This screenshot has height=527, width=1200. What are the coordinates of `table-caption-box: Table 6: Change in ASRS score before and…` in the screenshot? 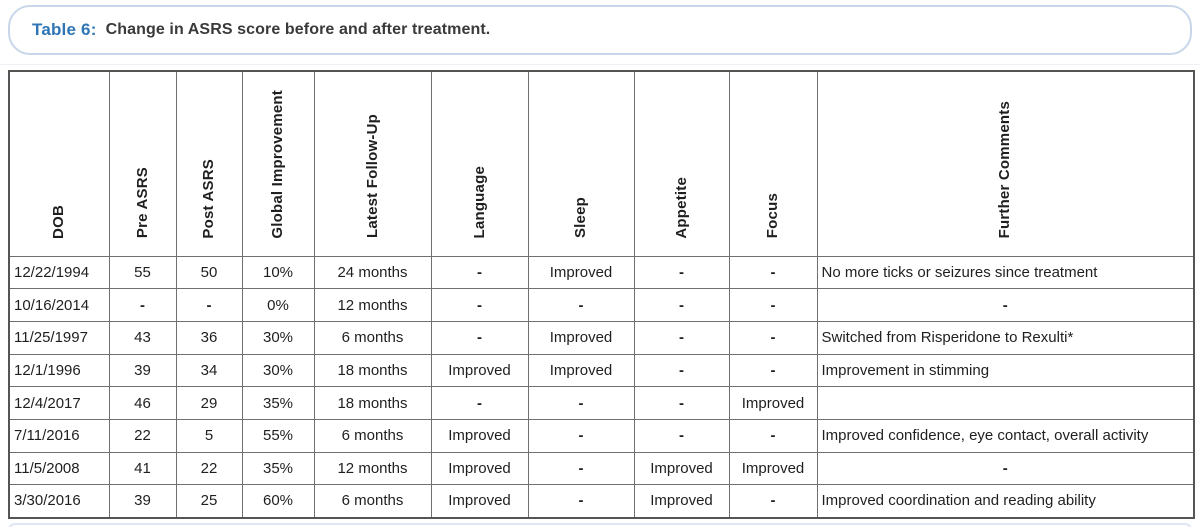 It's located at (600, 30).